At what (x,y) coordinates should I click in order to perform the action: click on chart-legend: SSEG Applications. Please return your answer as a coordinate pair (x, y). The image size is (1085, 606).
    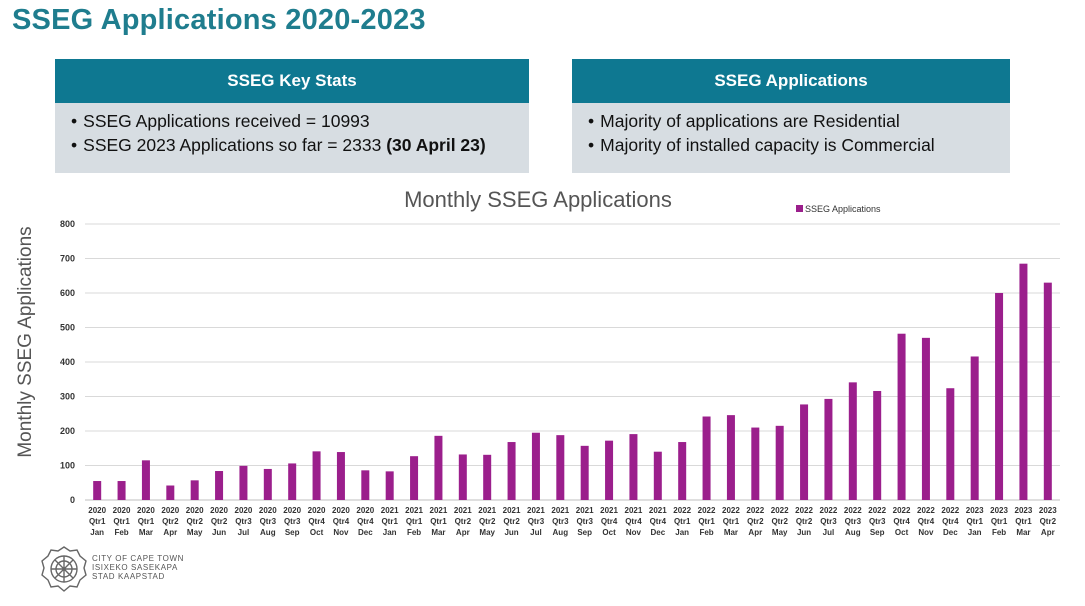
    Looking at the image, I should click on (838, 209).